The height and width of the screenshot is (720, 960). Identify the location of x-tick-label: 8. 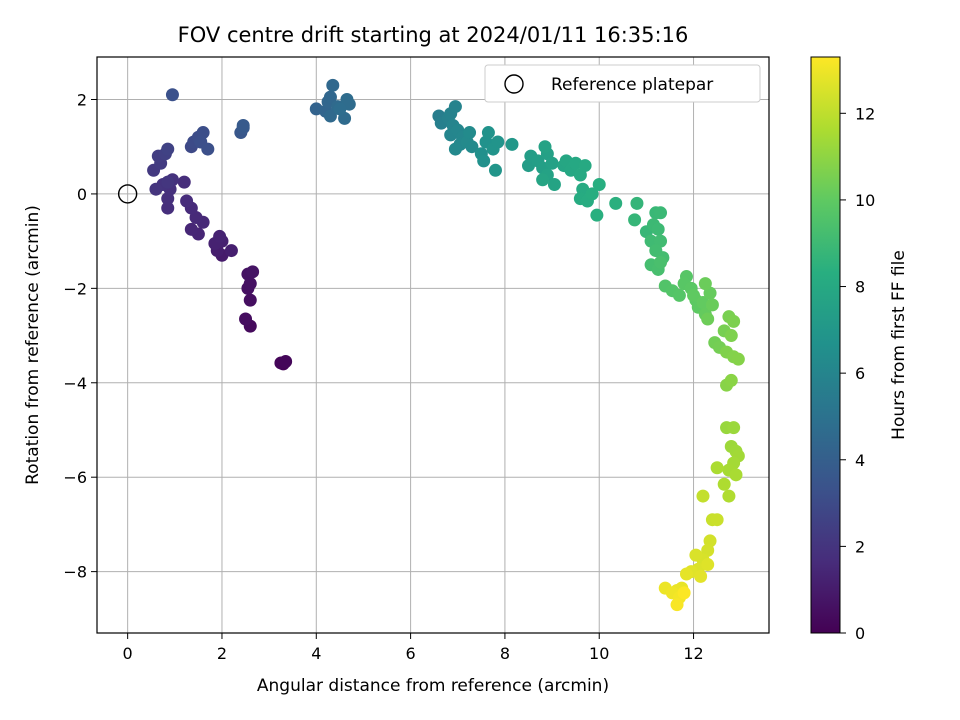
(505, 653).